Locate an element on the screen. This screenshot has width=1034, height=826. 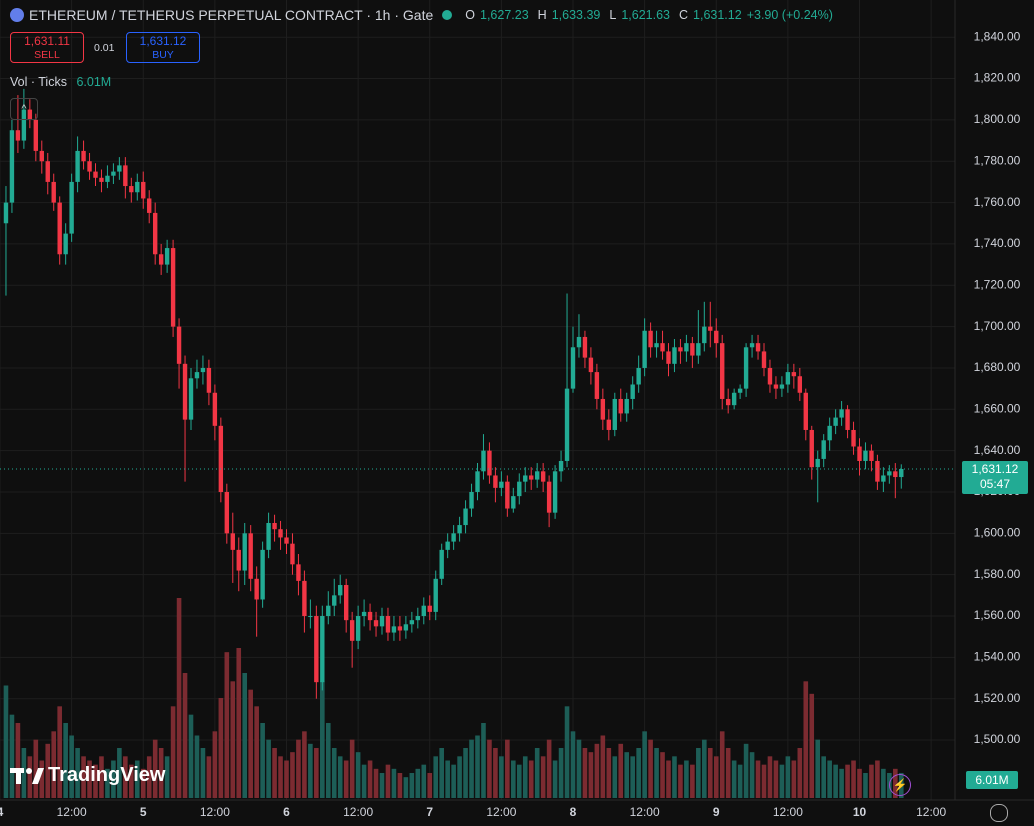
volume-legend: Vol · Ticks 6.01M is located at coordinates (60, 82).